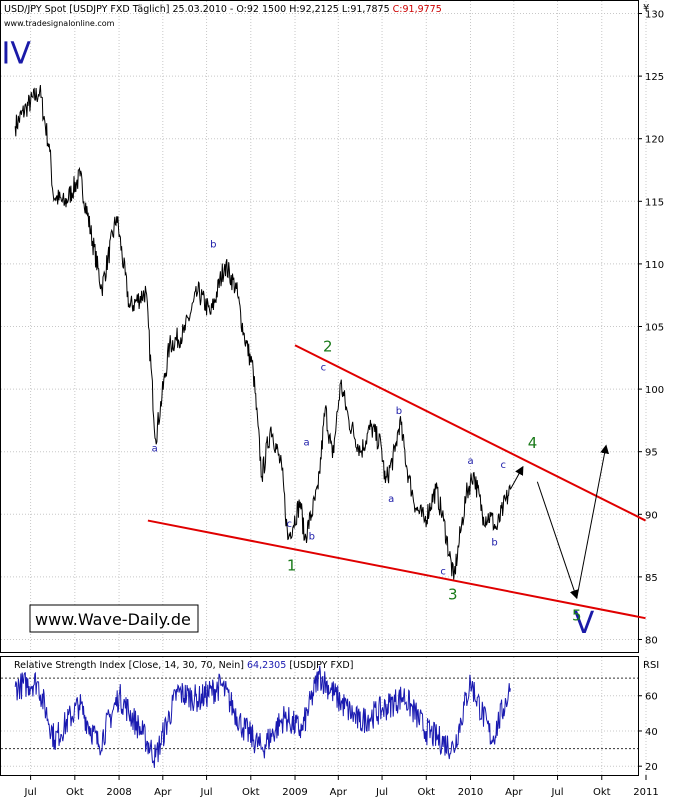 The image size is (674, 800). I want to click on watermark-text: www.Wave-Daily.de, so click(113, 619).